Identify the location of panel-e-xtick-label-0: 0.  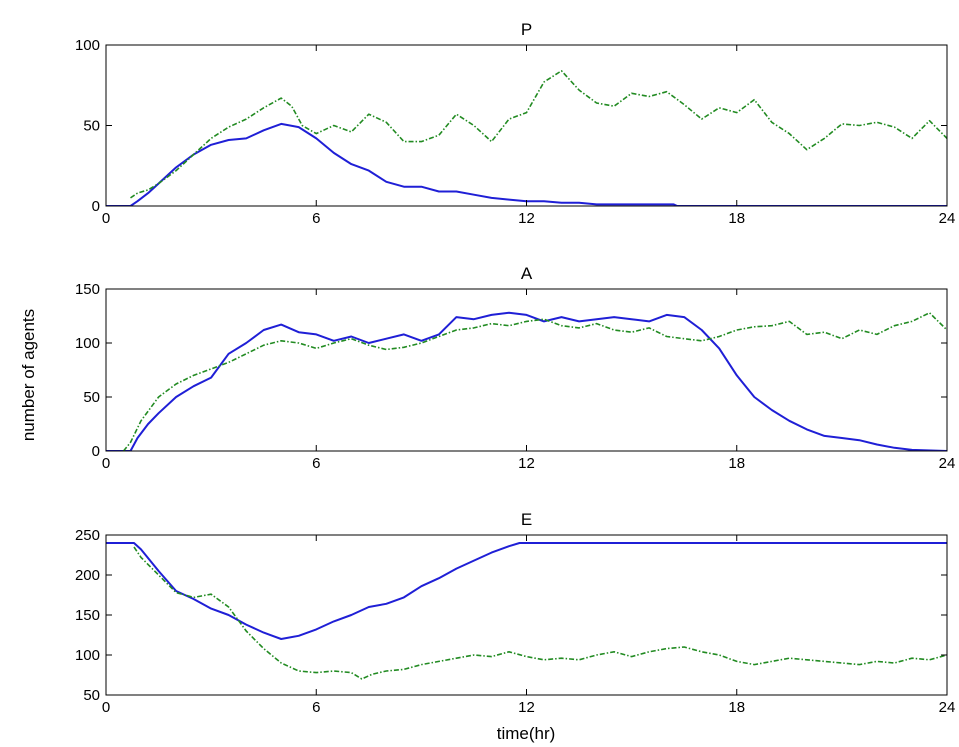
(106, 707).